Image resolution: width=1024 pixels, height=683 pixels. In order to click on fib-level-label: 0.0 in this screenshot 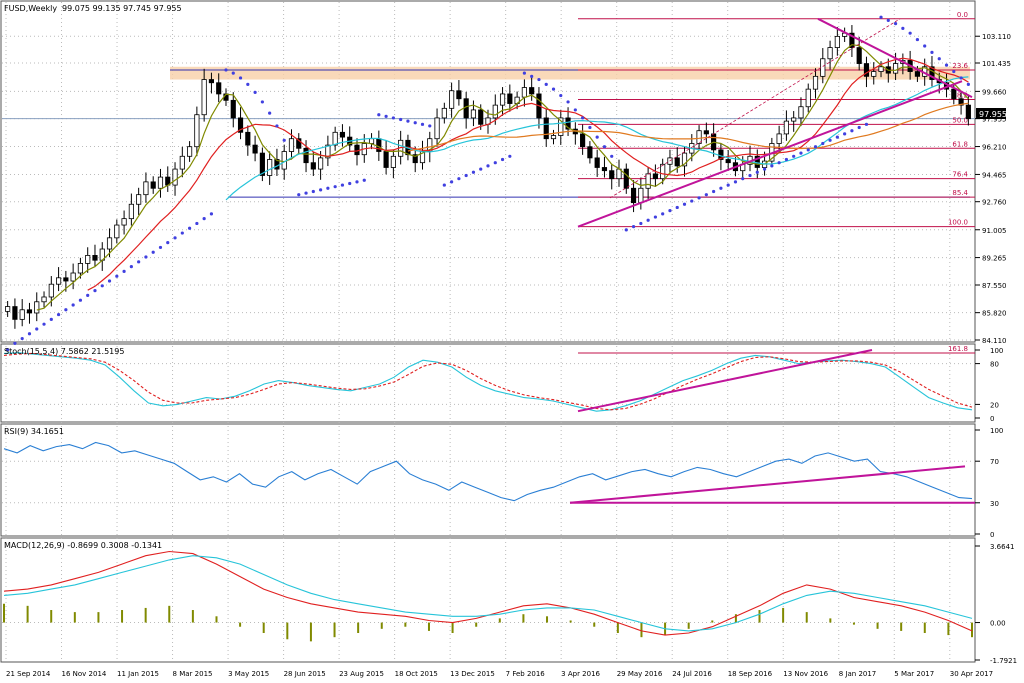, I will do `click(962, 15)`.